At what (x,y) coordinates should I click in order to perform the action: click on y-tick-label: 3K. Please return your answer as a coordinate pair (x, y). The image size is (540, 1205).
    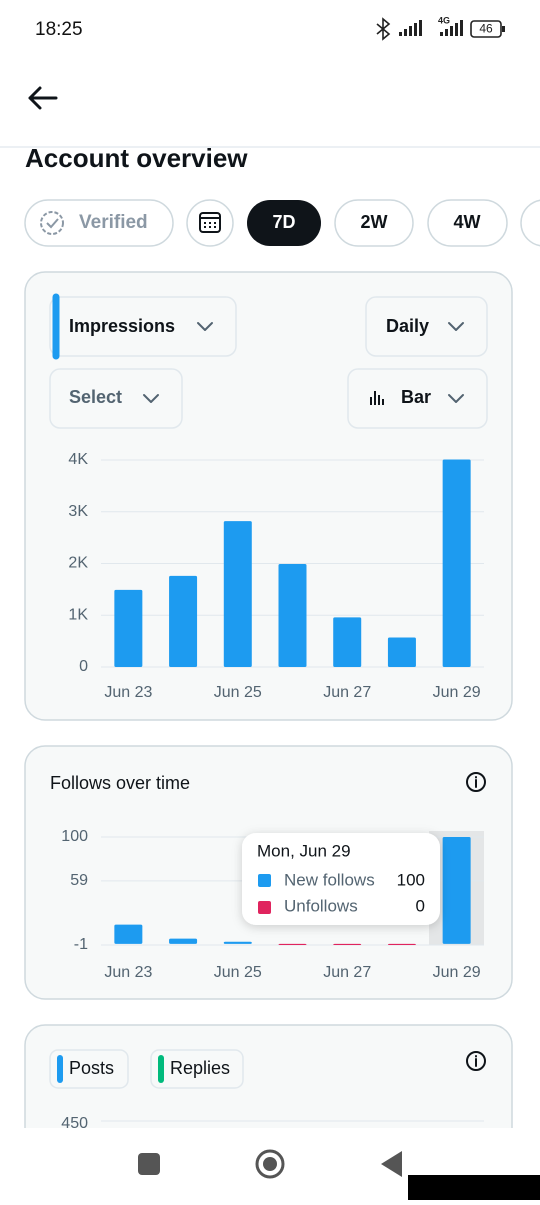
    Looking at the image, I should click on (78, 511).